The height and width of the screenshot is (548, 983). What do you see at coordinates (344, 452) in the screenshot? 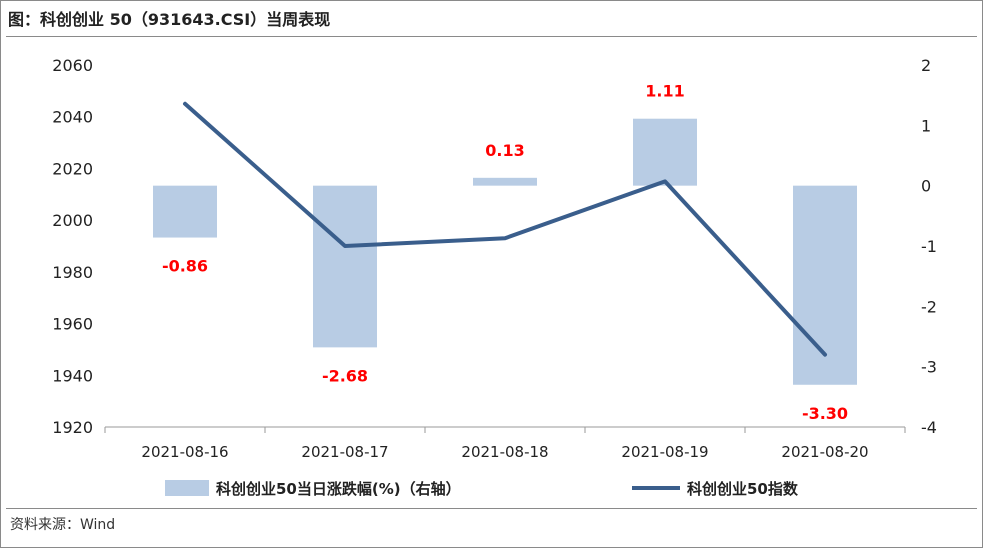
I see `x-tick-label: 2021-08-17` at bounding box center [344, 452].